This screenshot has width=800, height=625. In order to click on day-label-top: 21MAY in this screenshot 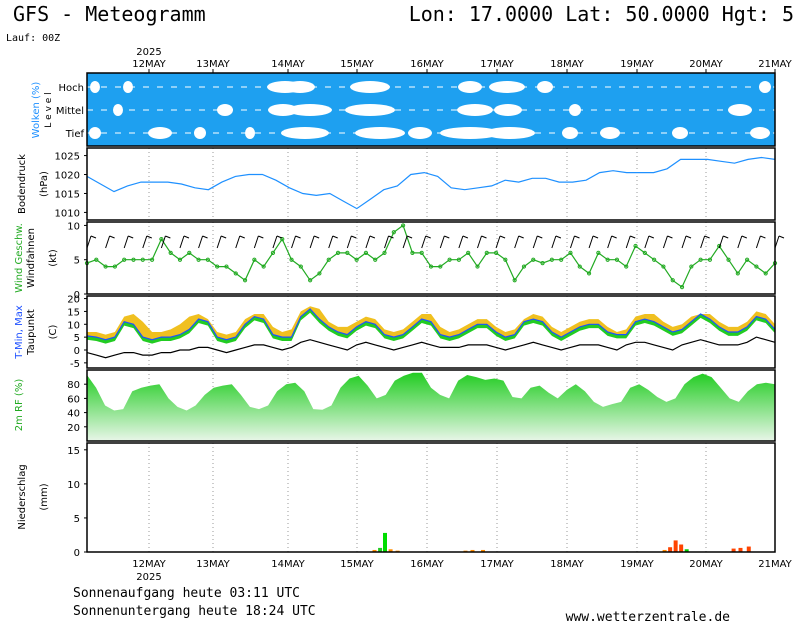, I will do `click(775, 64)`.